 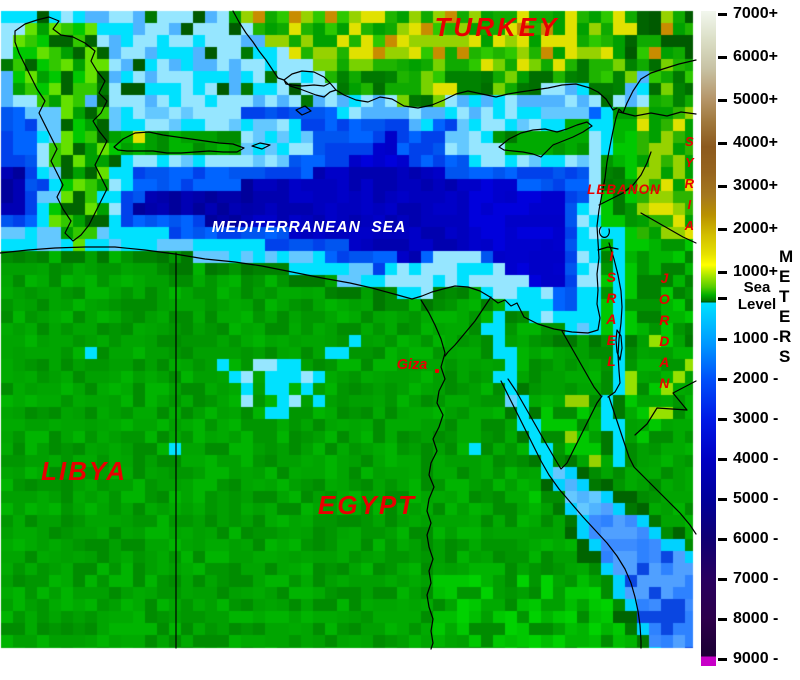 I want to click on legend-tick-label: 3000 -, so click(x=756, y=418).